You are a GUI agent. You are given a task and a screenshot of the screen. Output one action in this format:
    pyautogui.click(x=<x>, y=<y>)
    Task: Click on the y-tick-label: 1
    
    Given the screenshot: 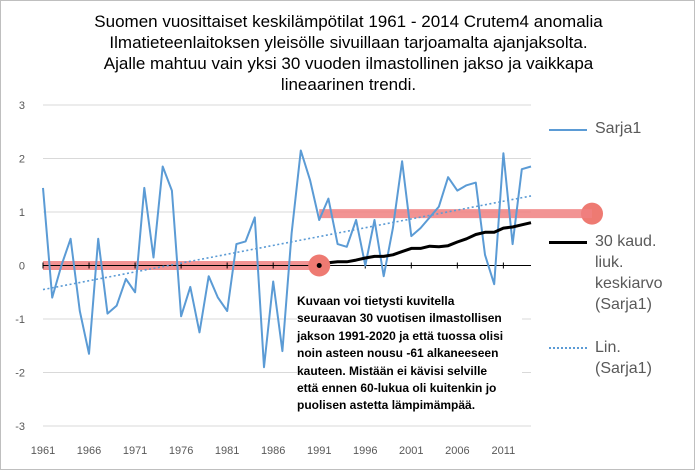 What is the action you would take?
    pyautogui.click(x=22, y=213)
    